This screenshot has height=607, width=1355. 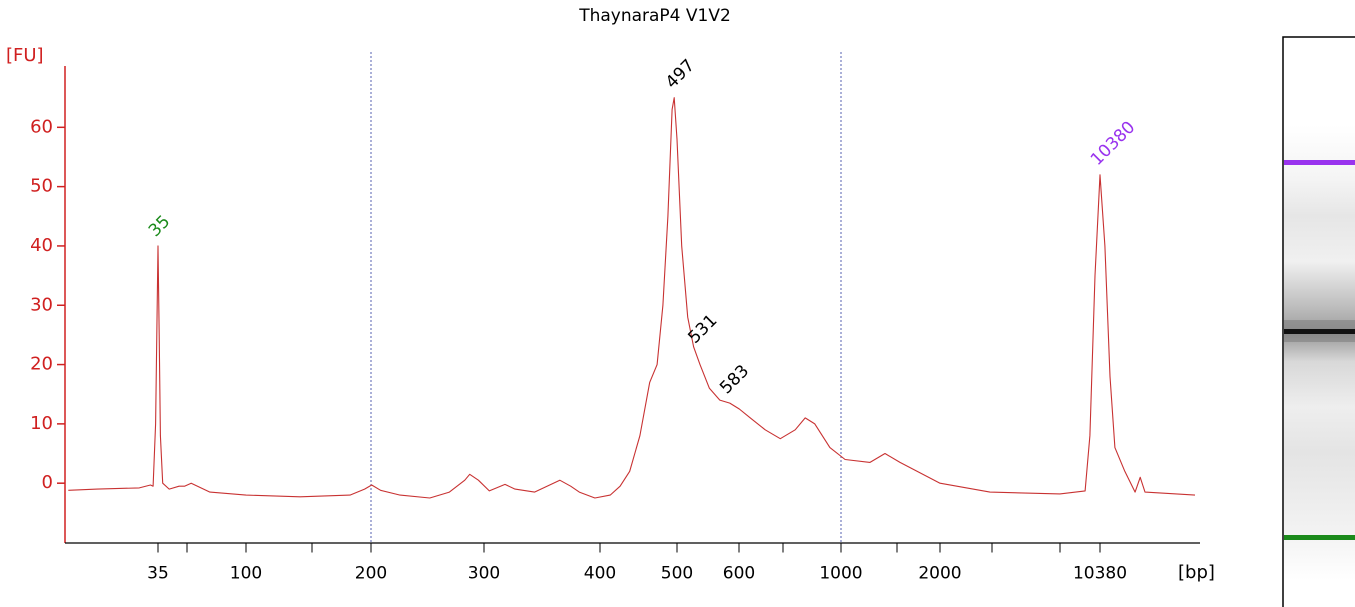 What do you see at coordinates (41, 126) in the screenshot?
I see `y-tick-label: 60` at bounding box center [41, 126].